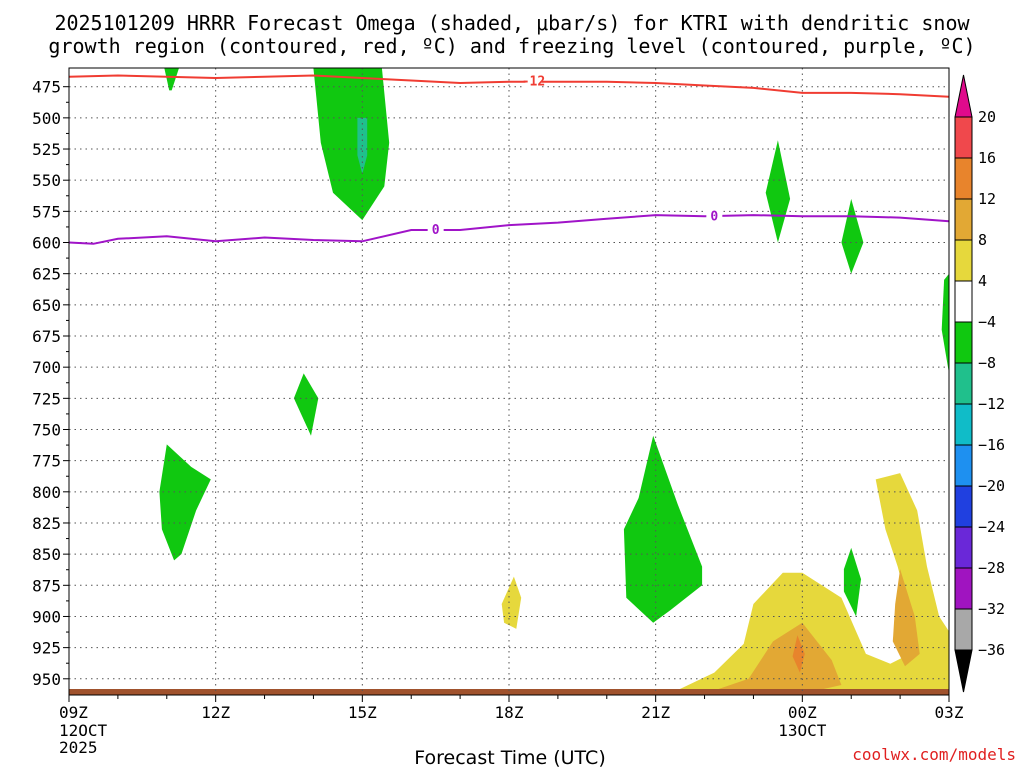 The image size is (1024, 768). What do you see at coordinates (987, 322) in the screenshot?
I see `colorbar-label-5: −4` at bounding box center [987, 322].